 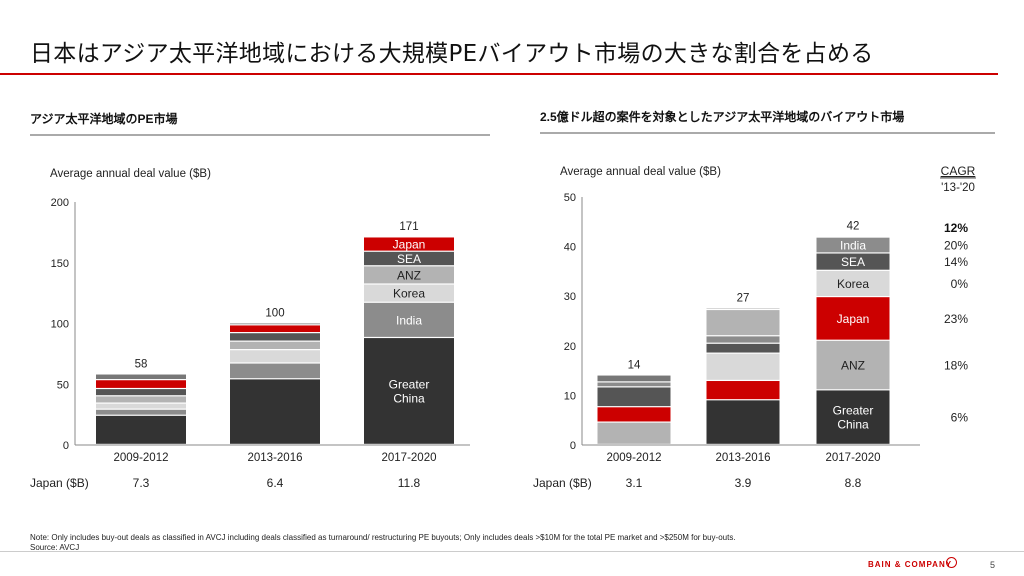 What do you see at coordinates (958, 171) in the screenshot?
I see `cagr-header: CAGR` at bounding box center [958, 171].